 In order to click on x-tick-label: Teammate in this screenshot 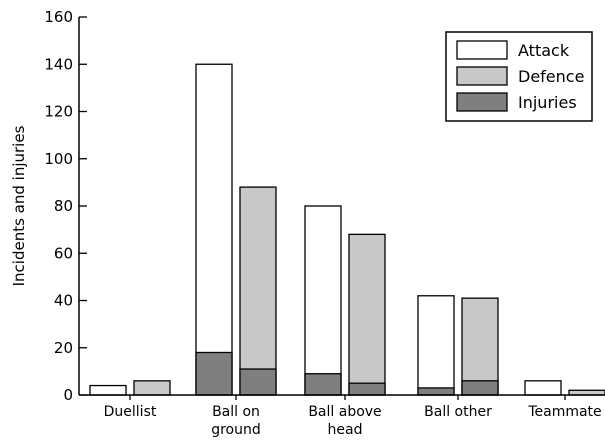, I will do `click(564, 412)`.